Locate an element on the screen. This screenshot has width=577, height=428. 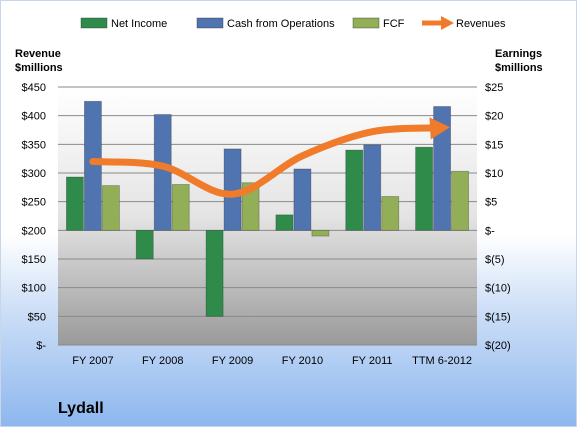
left-tick-label: $- is located at coordinates (41, 346).